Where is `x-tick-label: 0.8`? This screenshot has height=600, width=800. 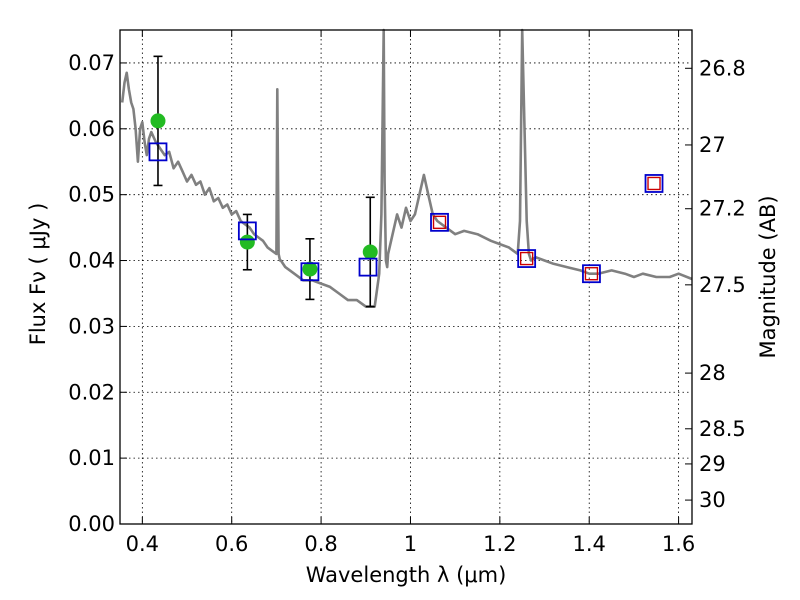 x-tick-label: 0.8 is located at coordinates (320, 544).